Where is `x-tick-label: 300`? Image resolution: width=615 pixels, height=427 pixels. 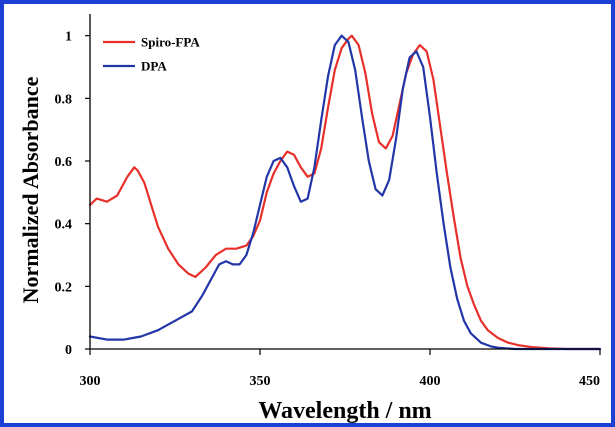 x-tick-label: 300 is located at coordinates (90, 381).